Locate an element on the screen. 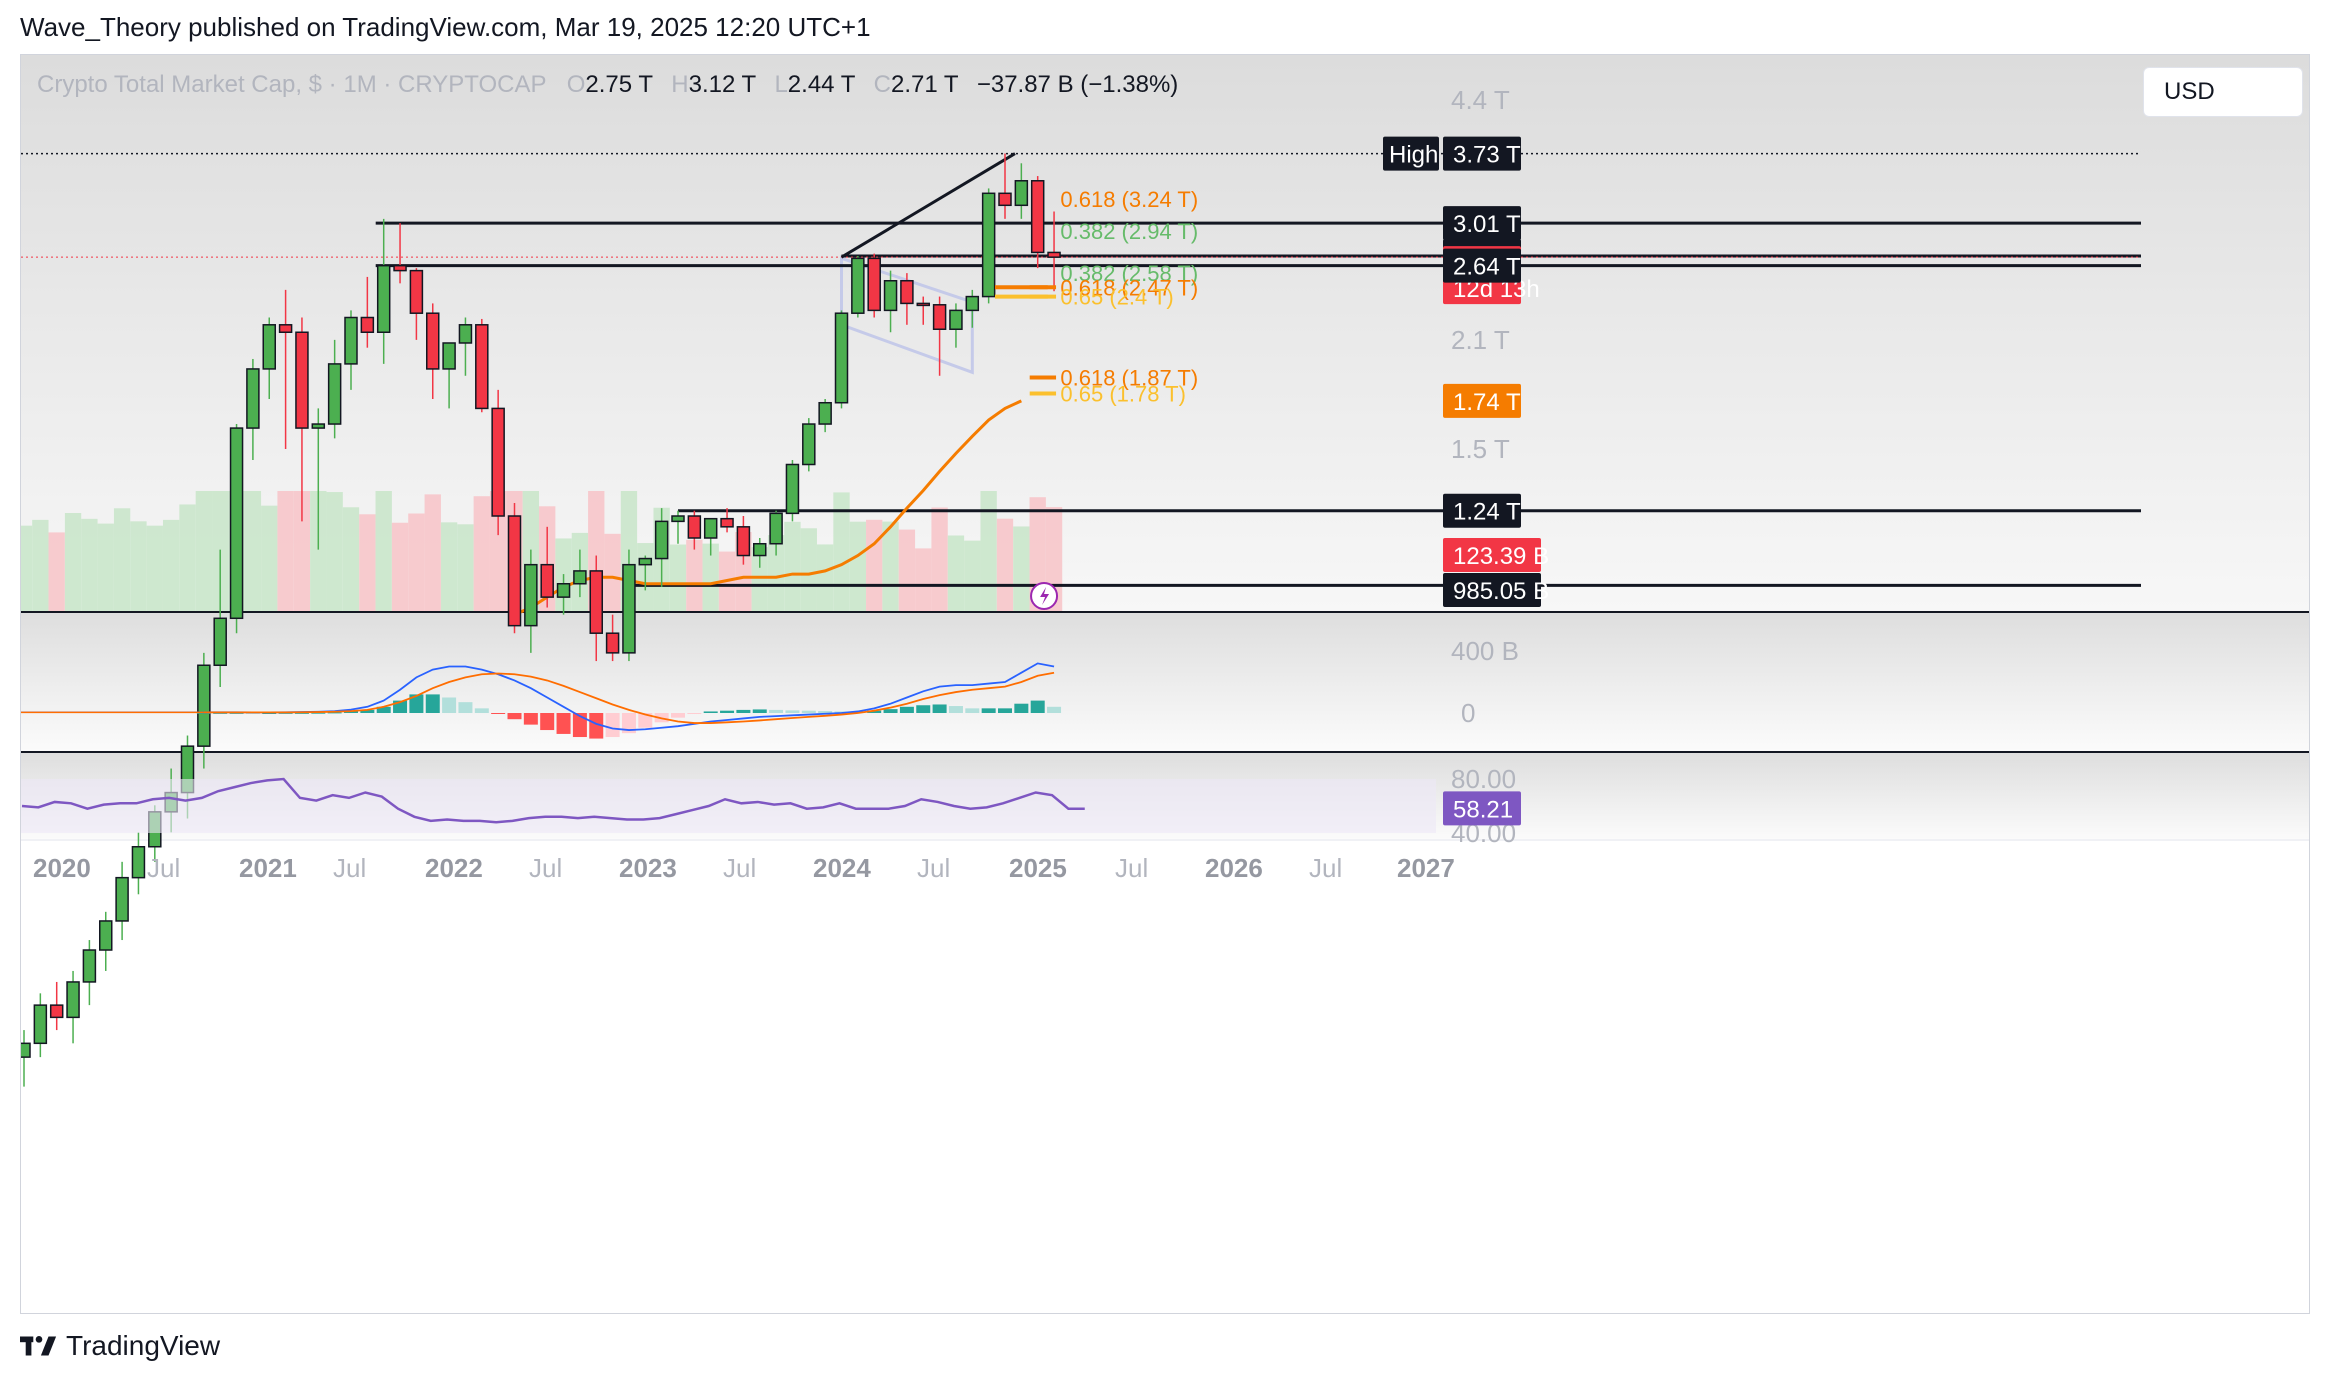 This screenshot has height=1382, width=2332. time-axis-tick: 2027 is located at coordinates (1426, 868).